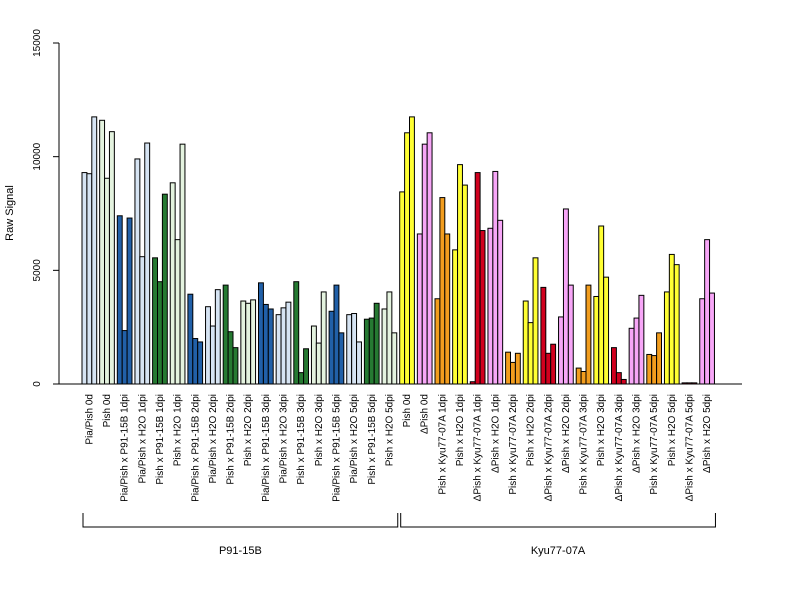  I want to click on x-tick-label: Pish x Kyu77-07A 5dpi, so click(654, 444).